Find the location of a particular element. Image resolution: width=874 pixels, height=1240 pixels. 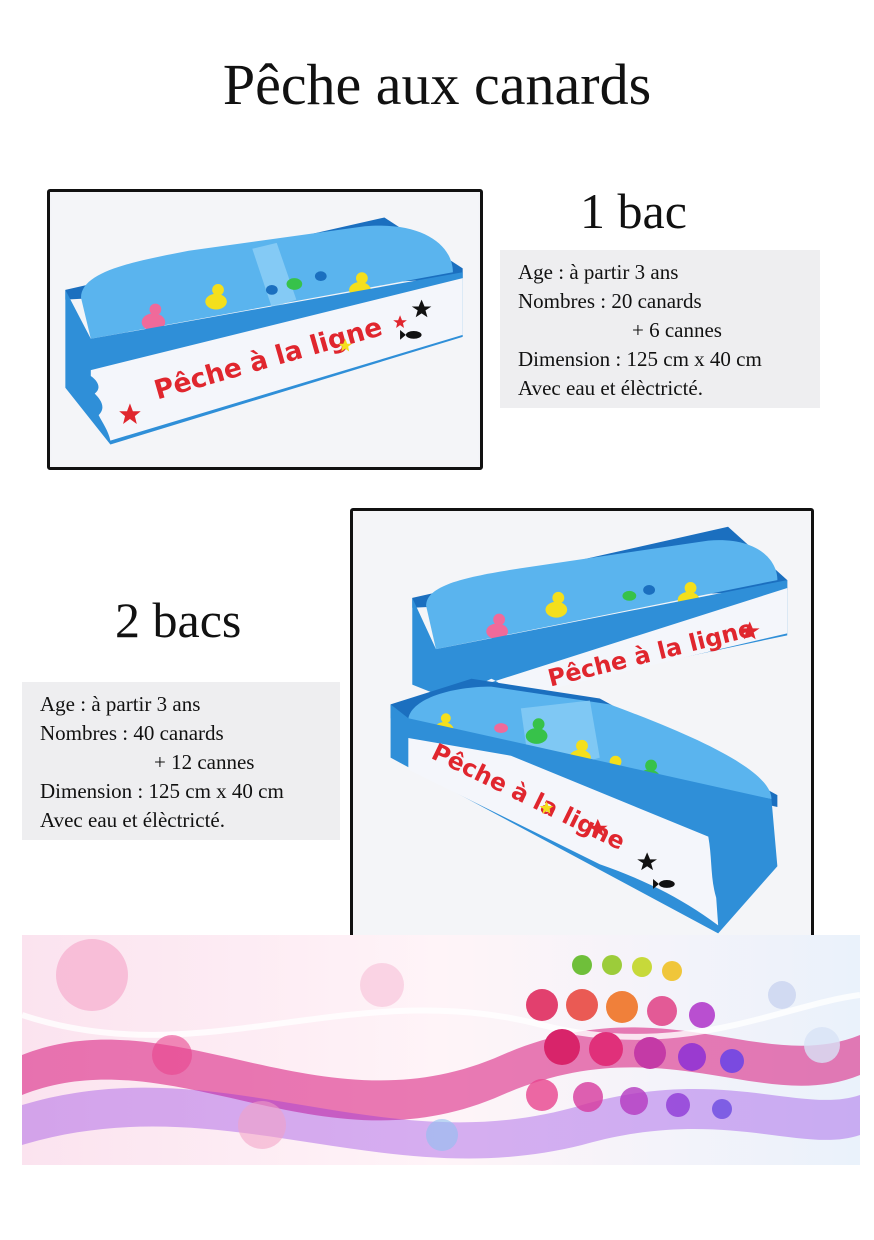

single-age: Age : à partir 3 ans is located at coordinates (598, 272).